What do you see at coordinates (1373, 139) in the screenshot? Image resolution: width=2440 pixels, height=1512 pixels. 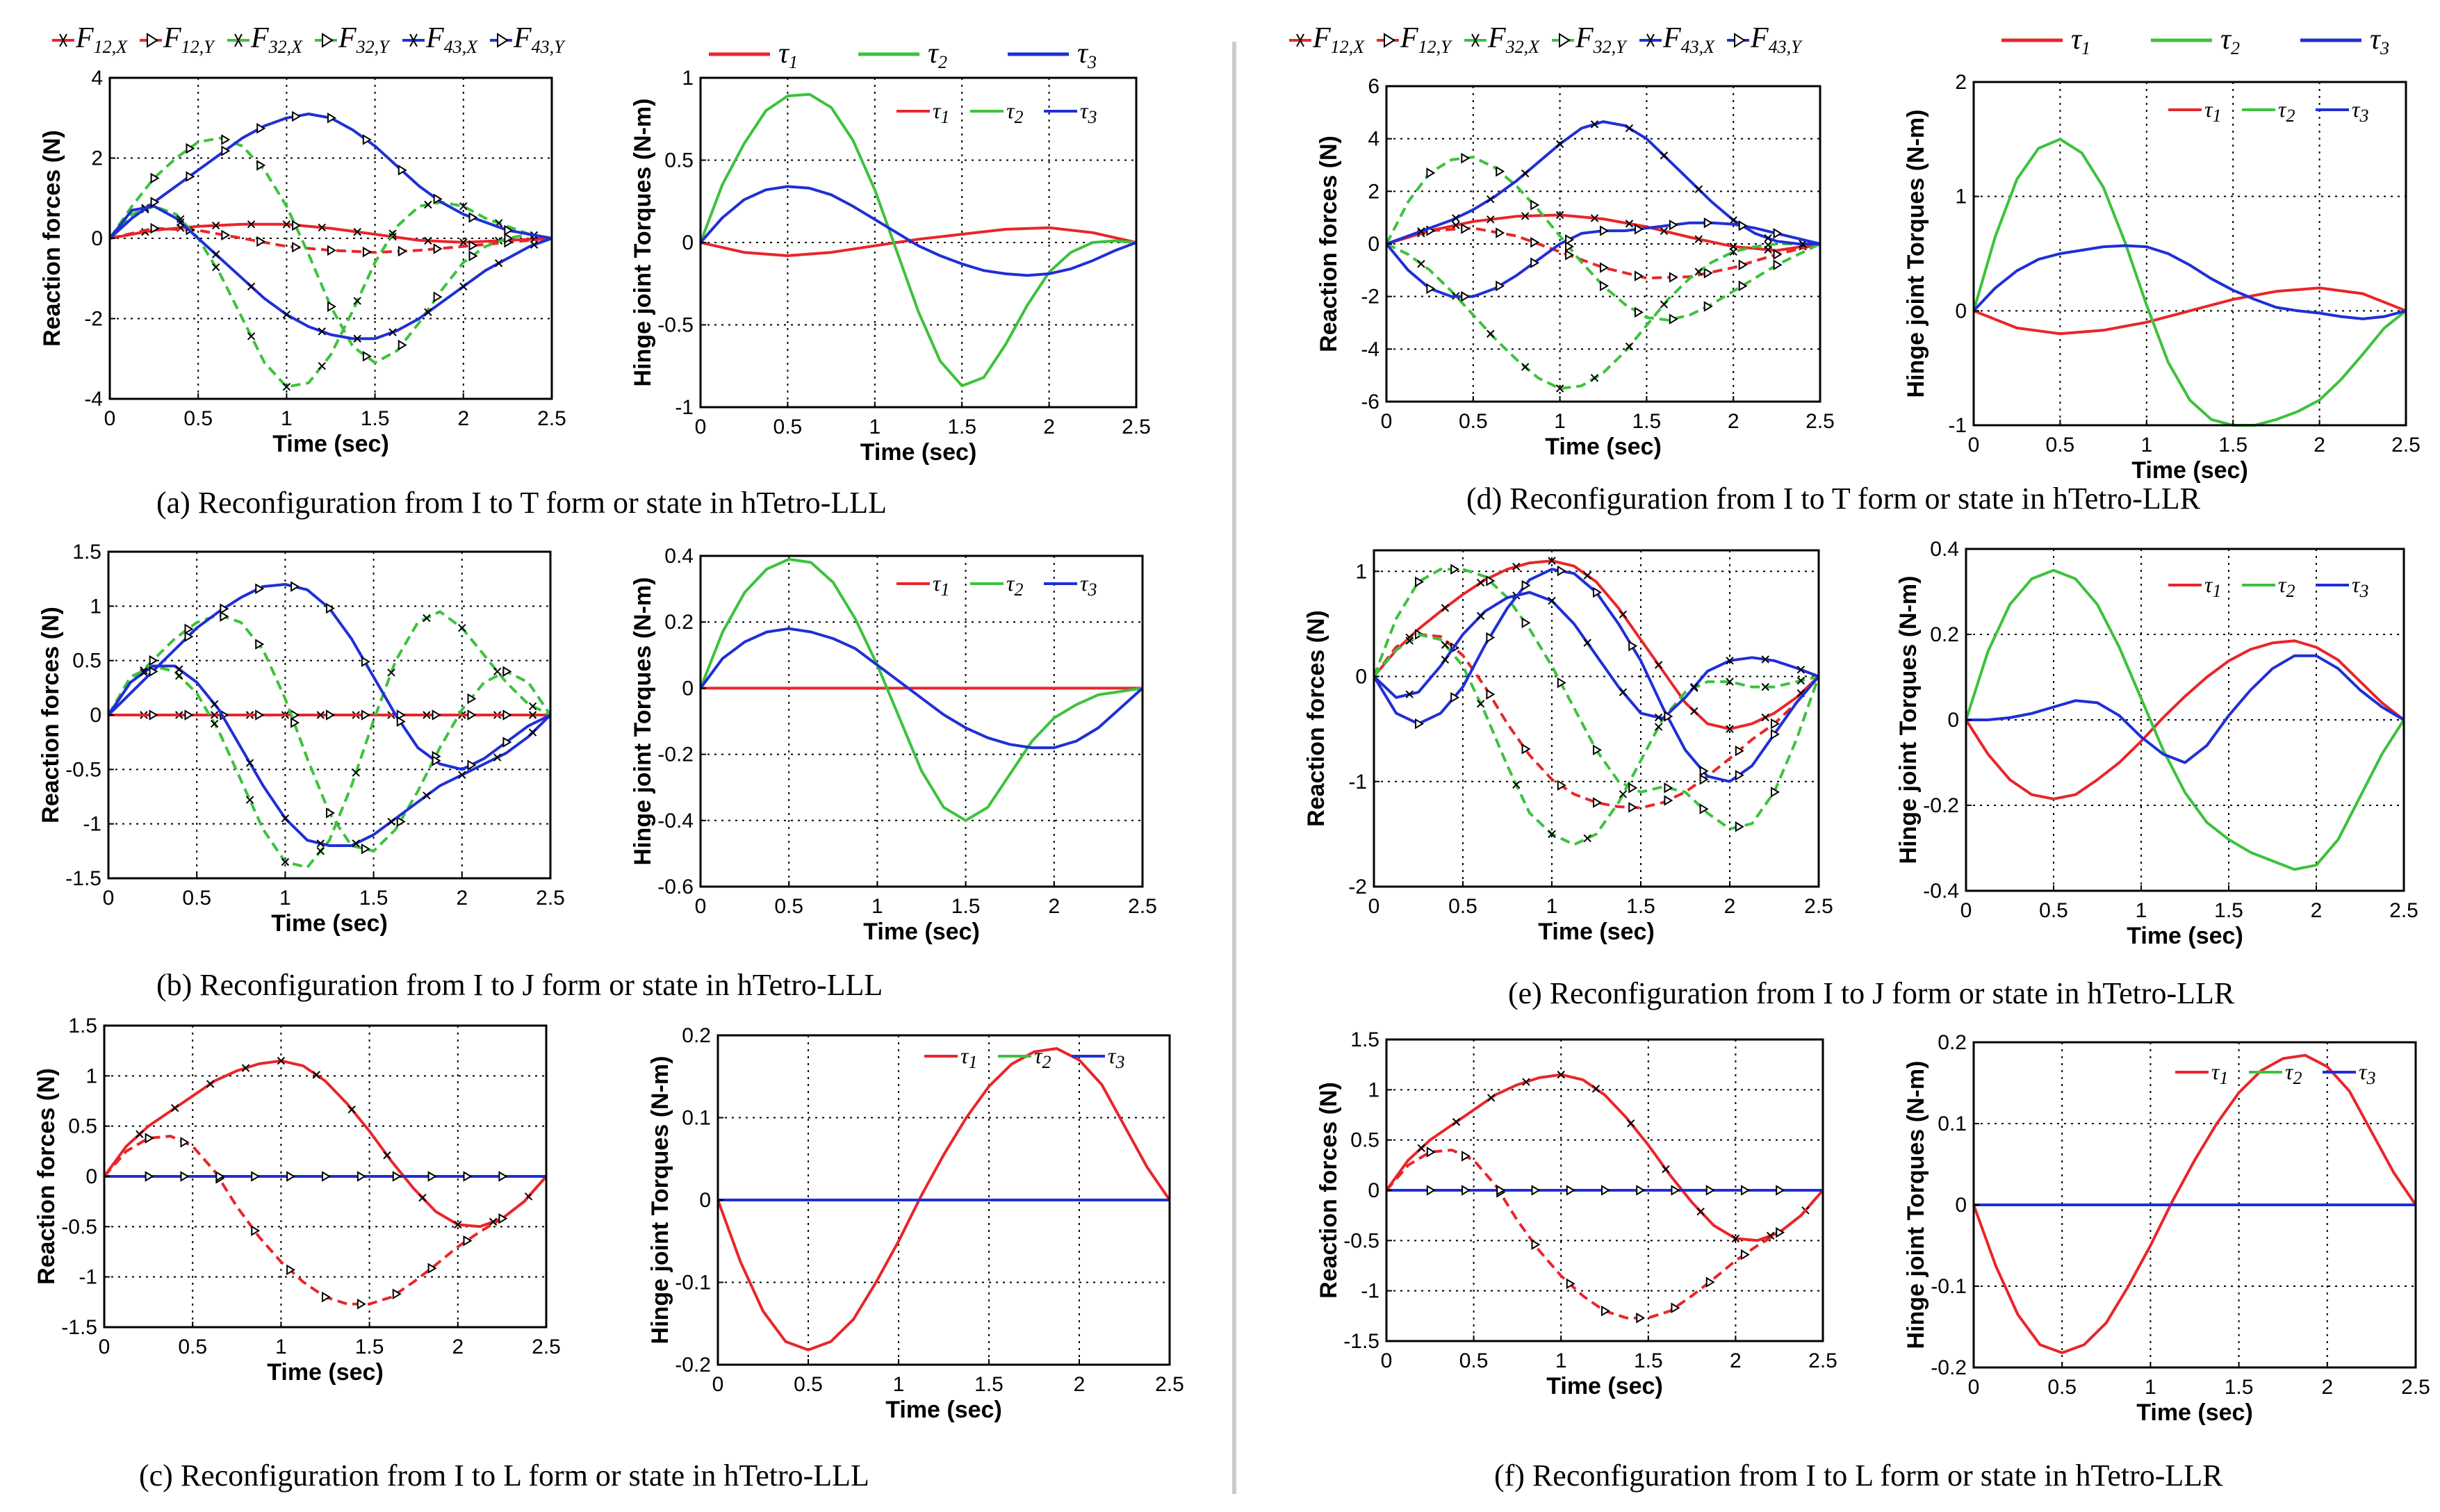 I see `y-tick-label: 4` at bounding box center [1373, 139].